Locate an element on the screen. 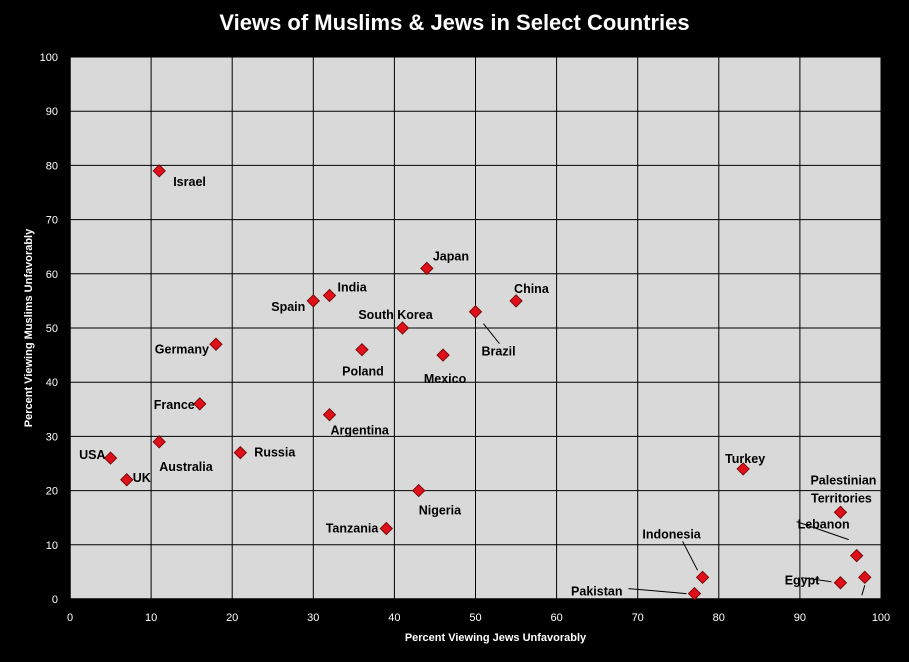 The image size is (909, 662). point-label: Jordan is located at coordinates (847, 635).